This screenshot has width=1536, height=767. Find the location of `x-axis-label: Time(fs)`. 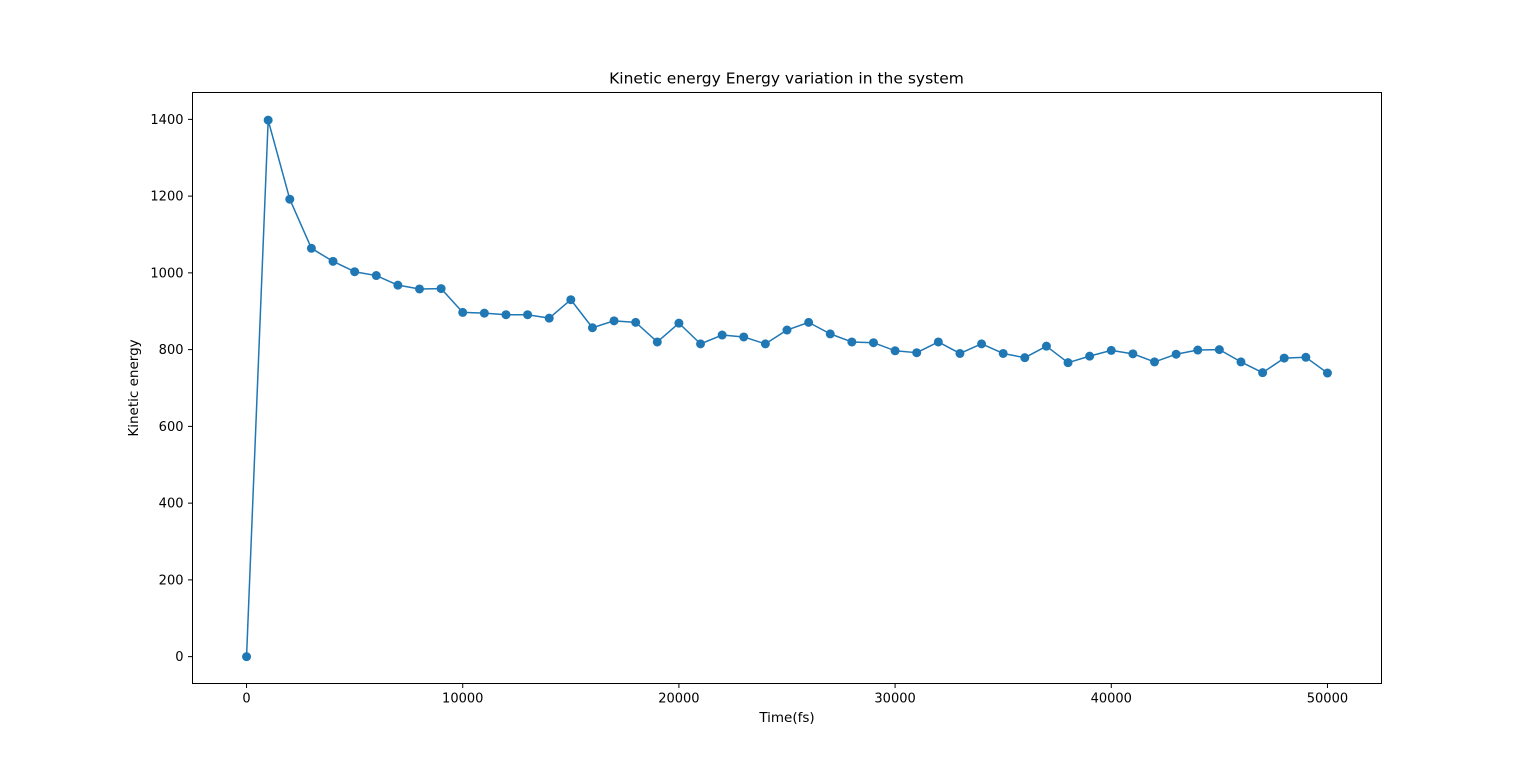

x-axis-label: Time(fs) is located at coordinates (786, 718).